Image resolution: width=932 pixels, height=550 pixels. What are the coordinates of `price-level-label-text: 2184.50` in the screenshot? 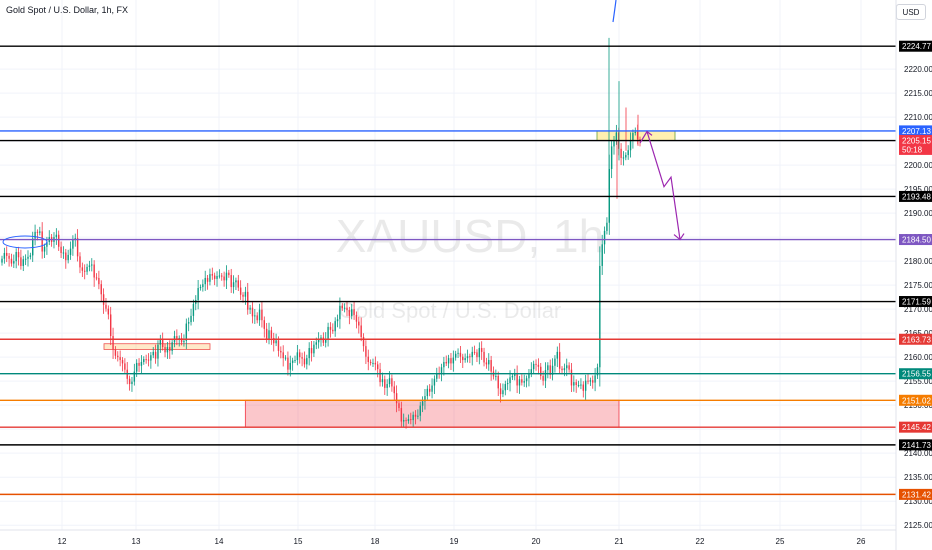 It's located at (916, 240).